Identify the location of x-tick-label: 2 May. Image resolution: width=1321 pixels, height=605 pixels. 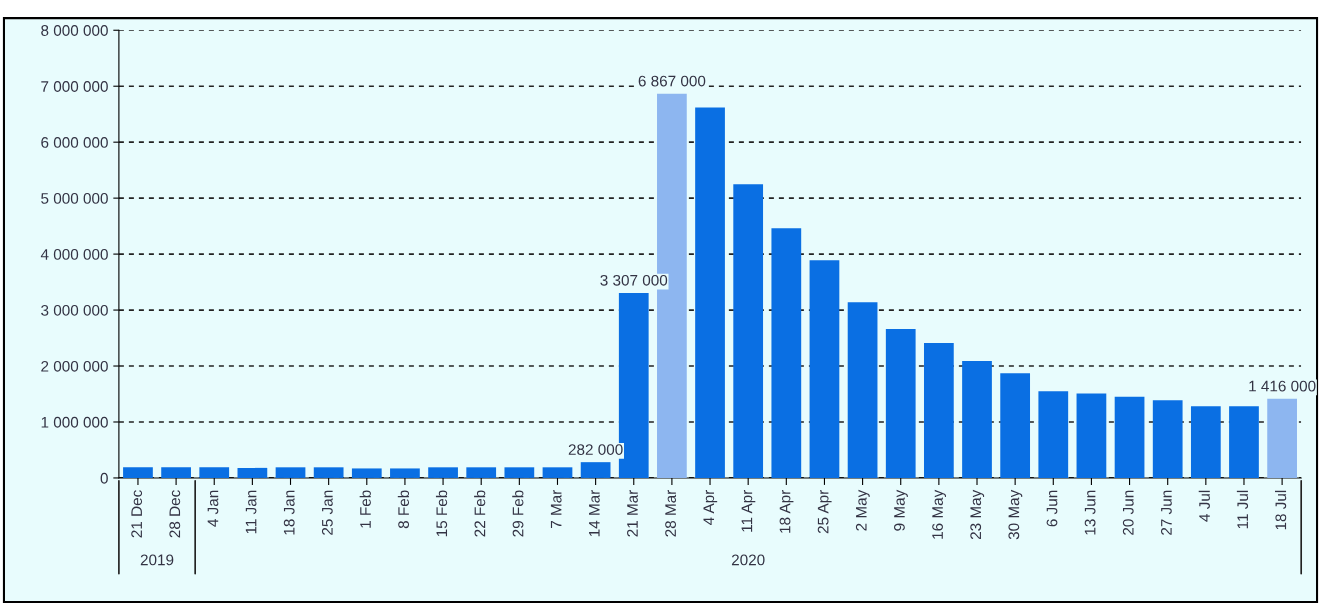
(862, 510).